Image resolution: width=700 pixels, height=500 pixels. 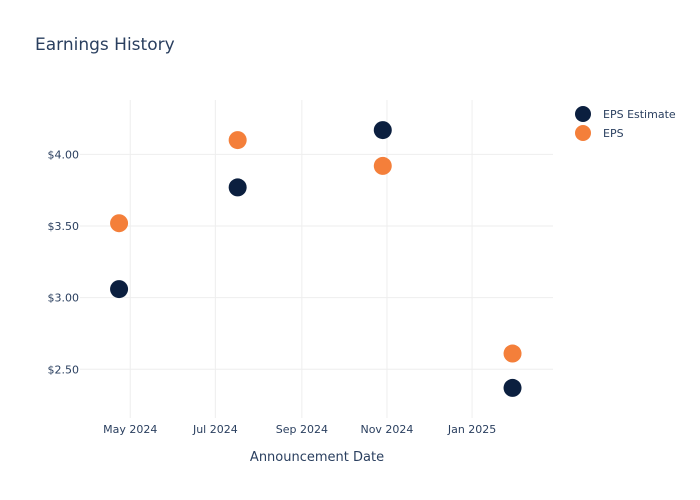 What do you see at coordinates (613, 133) in the screenshot?
I see `legend-label-eps: EPS` at bounding box center [613, 133].